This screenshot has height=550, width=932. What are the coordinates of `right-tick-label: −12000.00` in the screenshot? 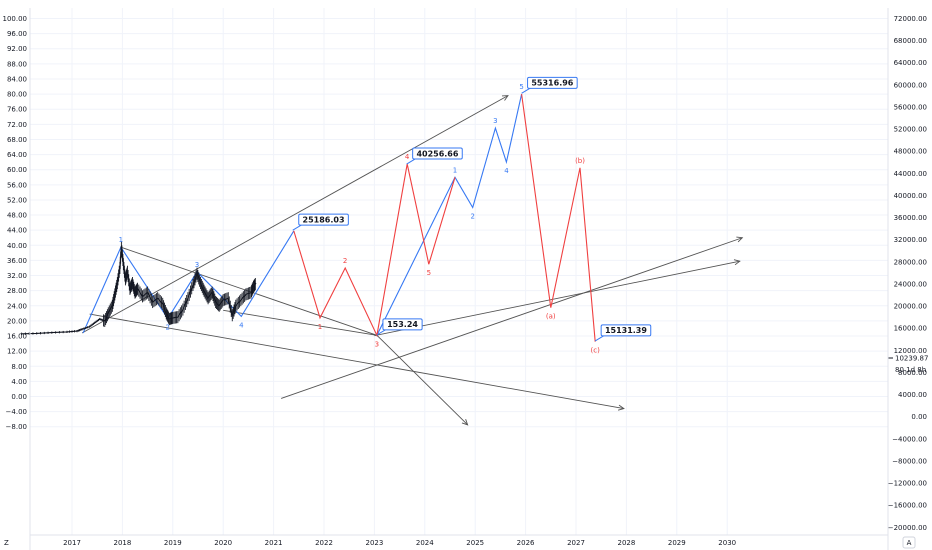 It's located at (907, 484).